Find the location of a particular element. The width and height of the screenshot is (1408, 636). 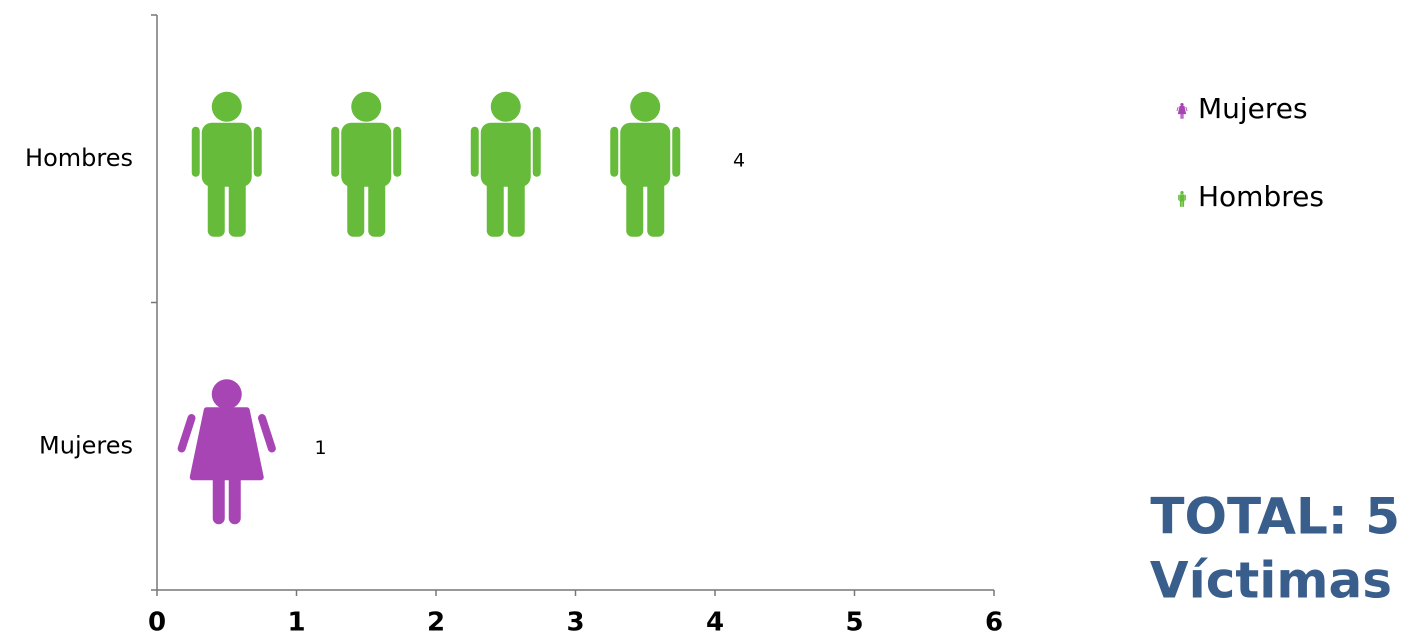

category-label: Hombres is located at coordinates (79, 158).